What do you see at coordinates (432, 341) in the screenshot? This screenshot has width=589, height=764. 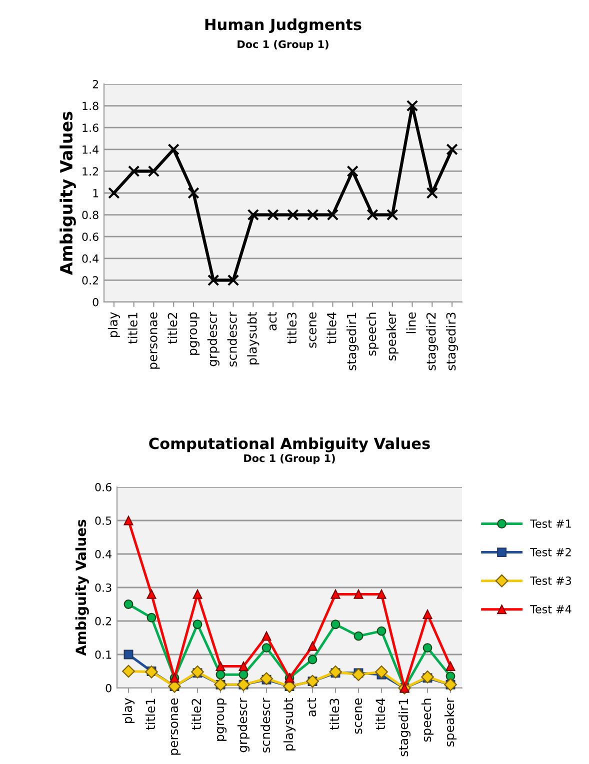 I see `x-tick-label: stagedir2` at bounding box center [432, 341].